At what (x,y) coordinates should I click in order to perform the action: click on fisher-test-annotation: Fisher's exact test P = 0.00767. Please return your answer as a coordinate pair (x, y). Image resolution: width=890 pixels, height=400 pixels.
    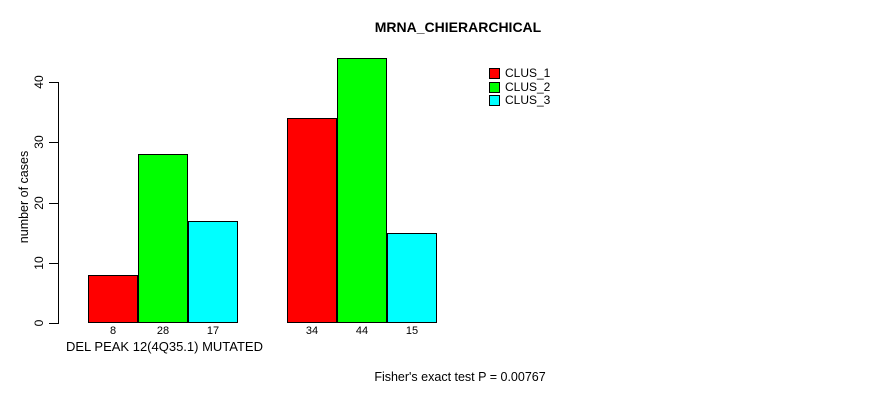
    Looking at the image, I should click on (460, 377).